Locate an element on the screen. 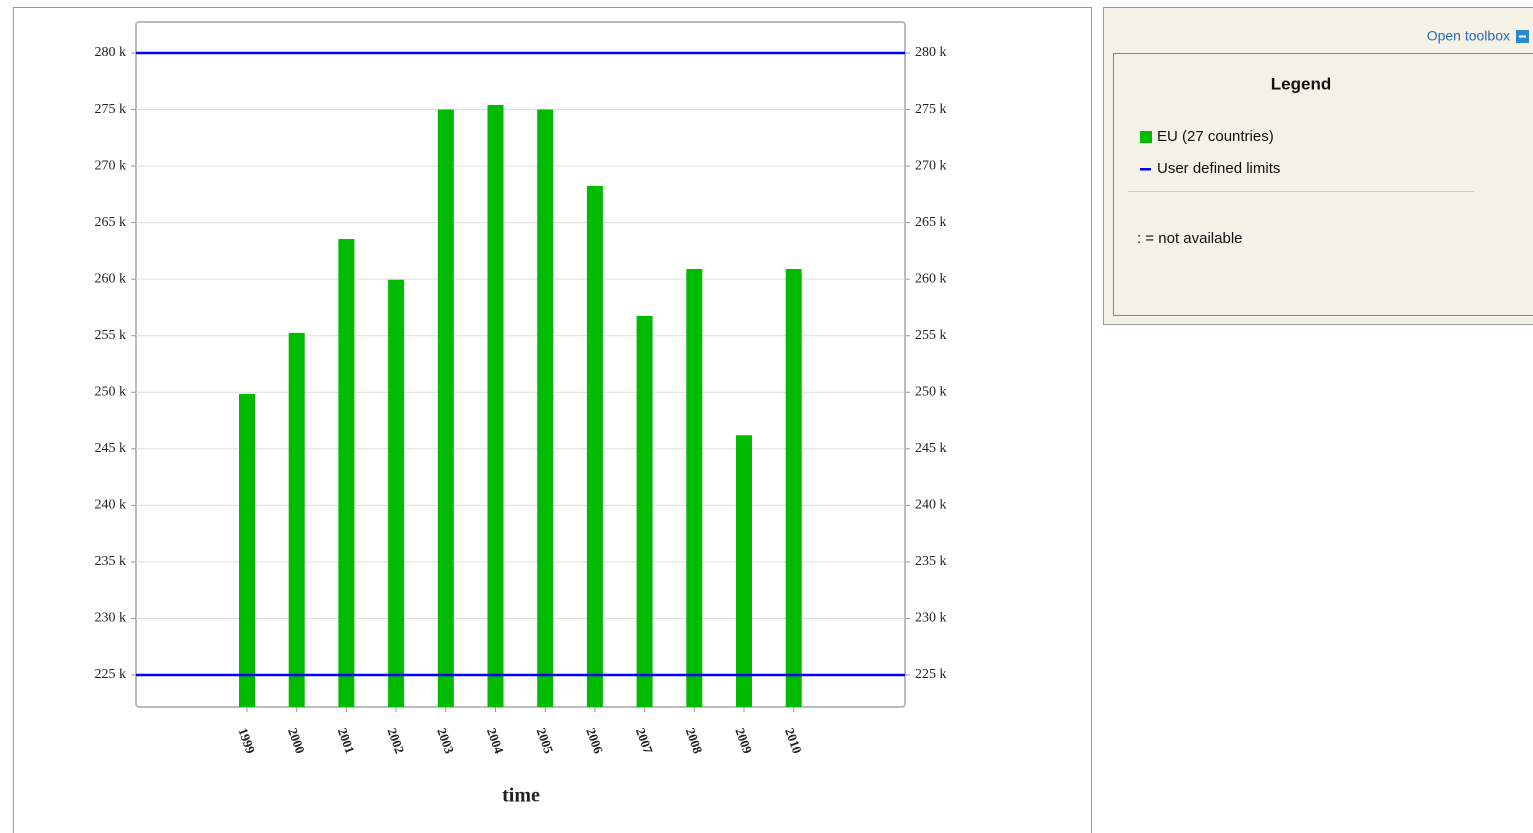 This screenshot has height=833, width=1533. y2-tick-label: 255 k is located at coordinates (931, 335).